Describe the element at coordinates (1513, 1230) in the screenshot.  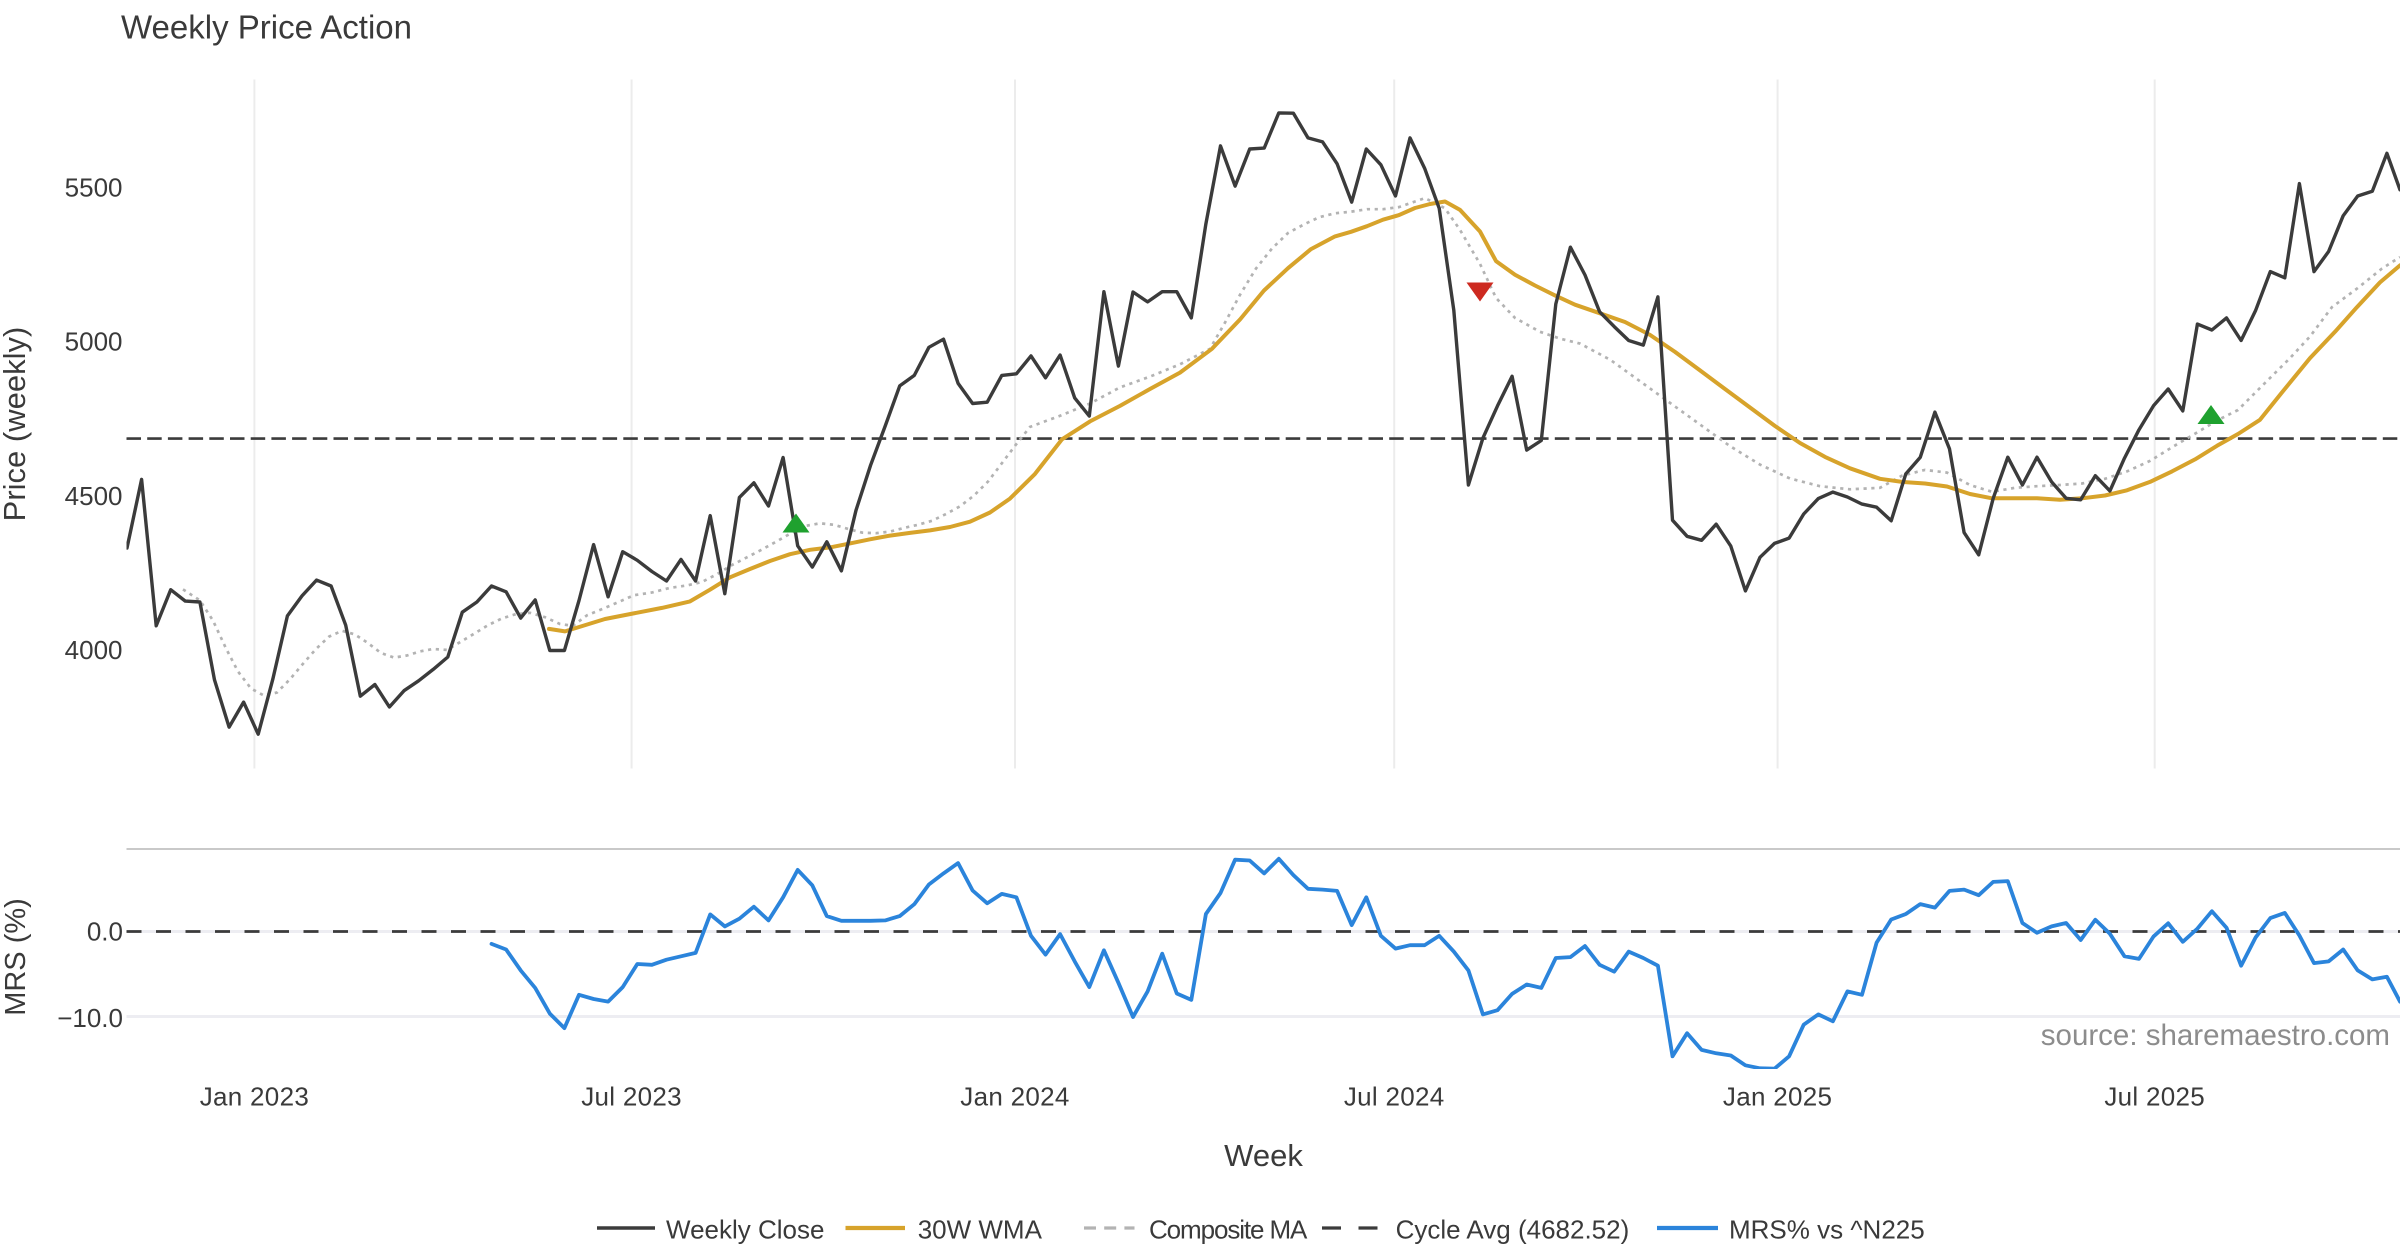
I see `svg-text: Cycle Avg (4682.52)` at that location.